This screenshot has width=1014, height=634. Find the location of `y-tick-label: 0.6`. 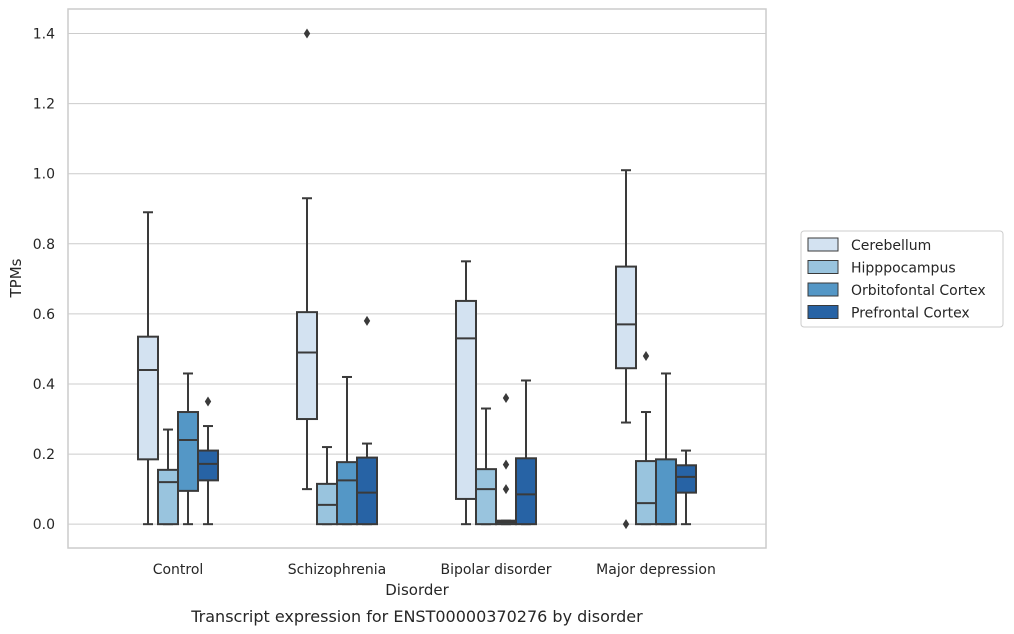

y-tick-label: 0.6 is located at coordinates (44, 315).